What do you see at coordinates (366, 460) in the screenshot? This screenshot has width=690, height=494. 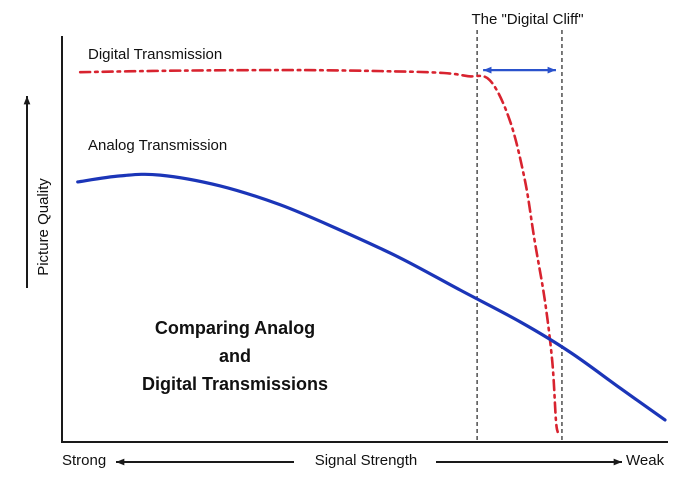 I see `x-axis-label: Signal Strength` at bounding box center [366, 460].